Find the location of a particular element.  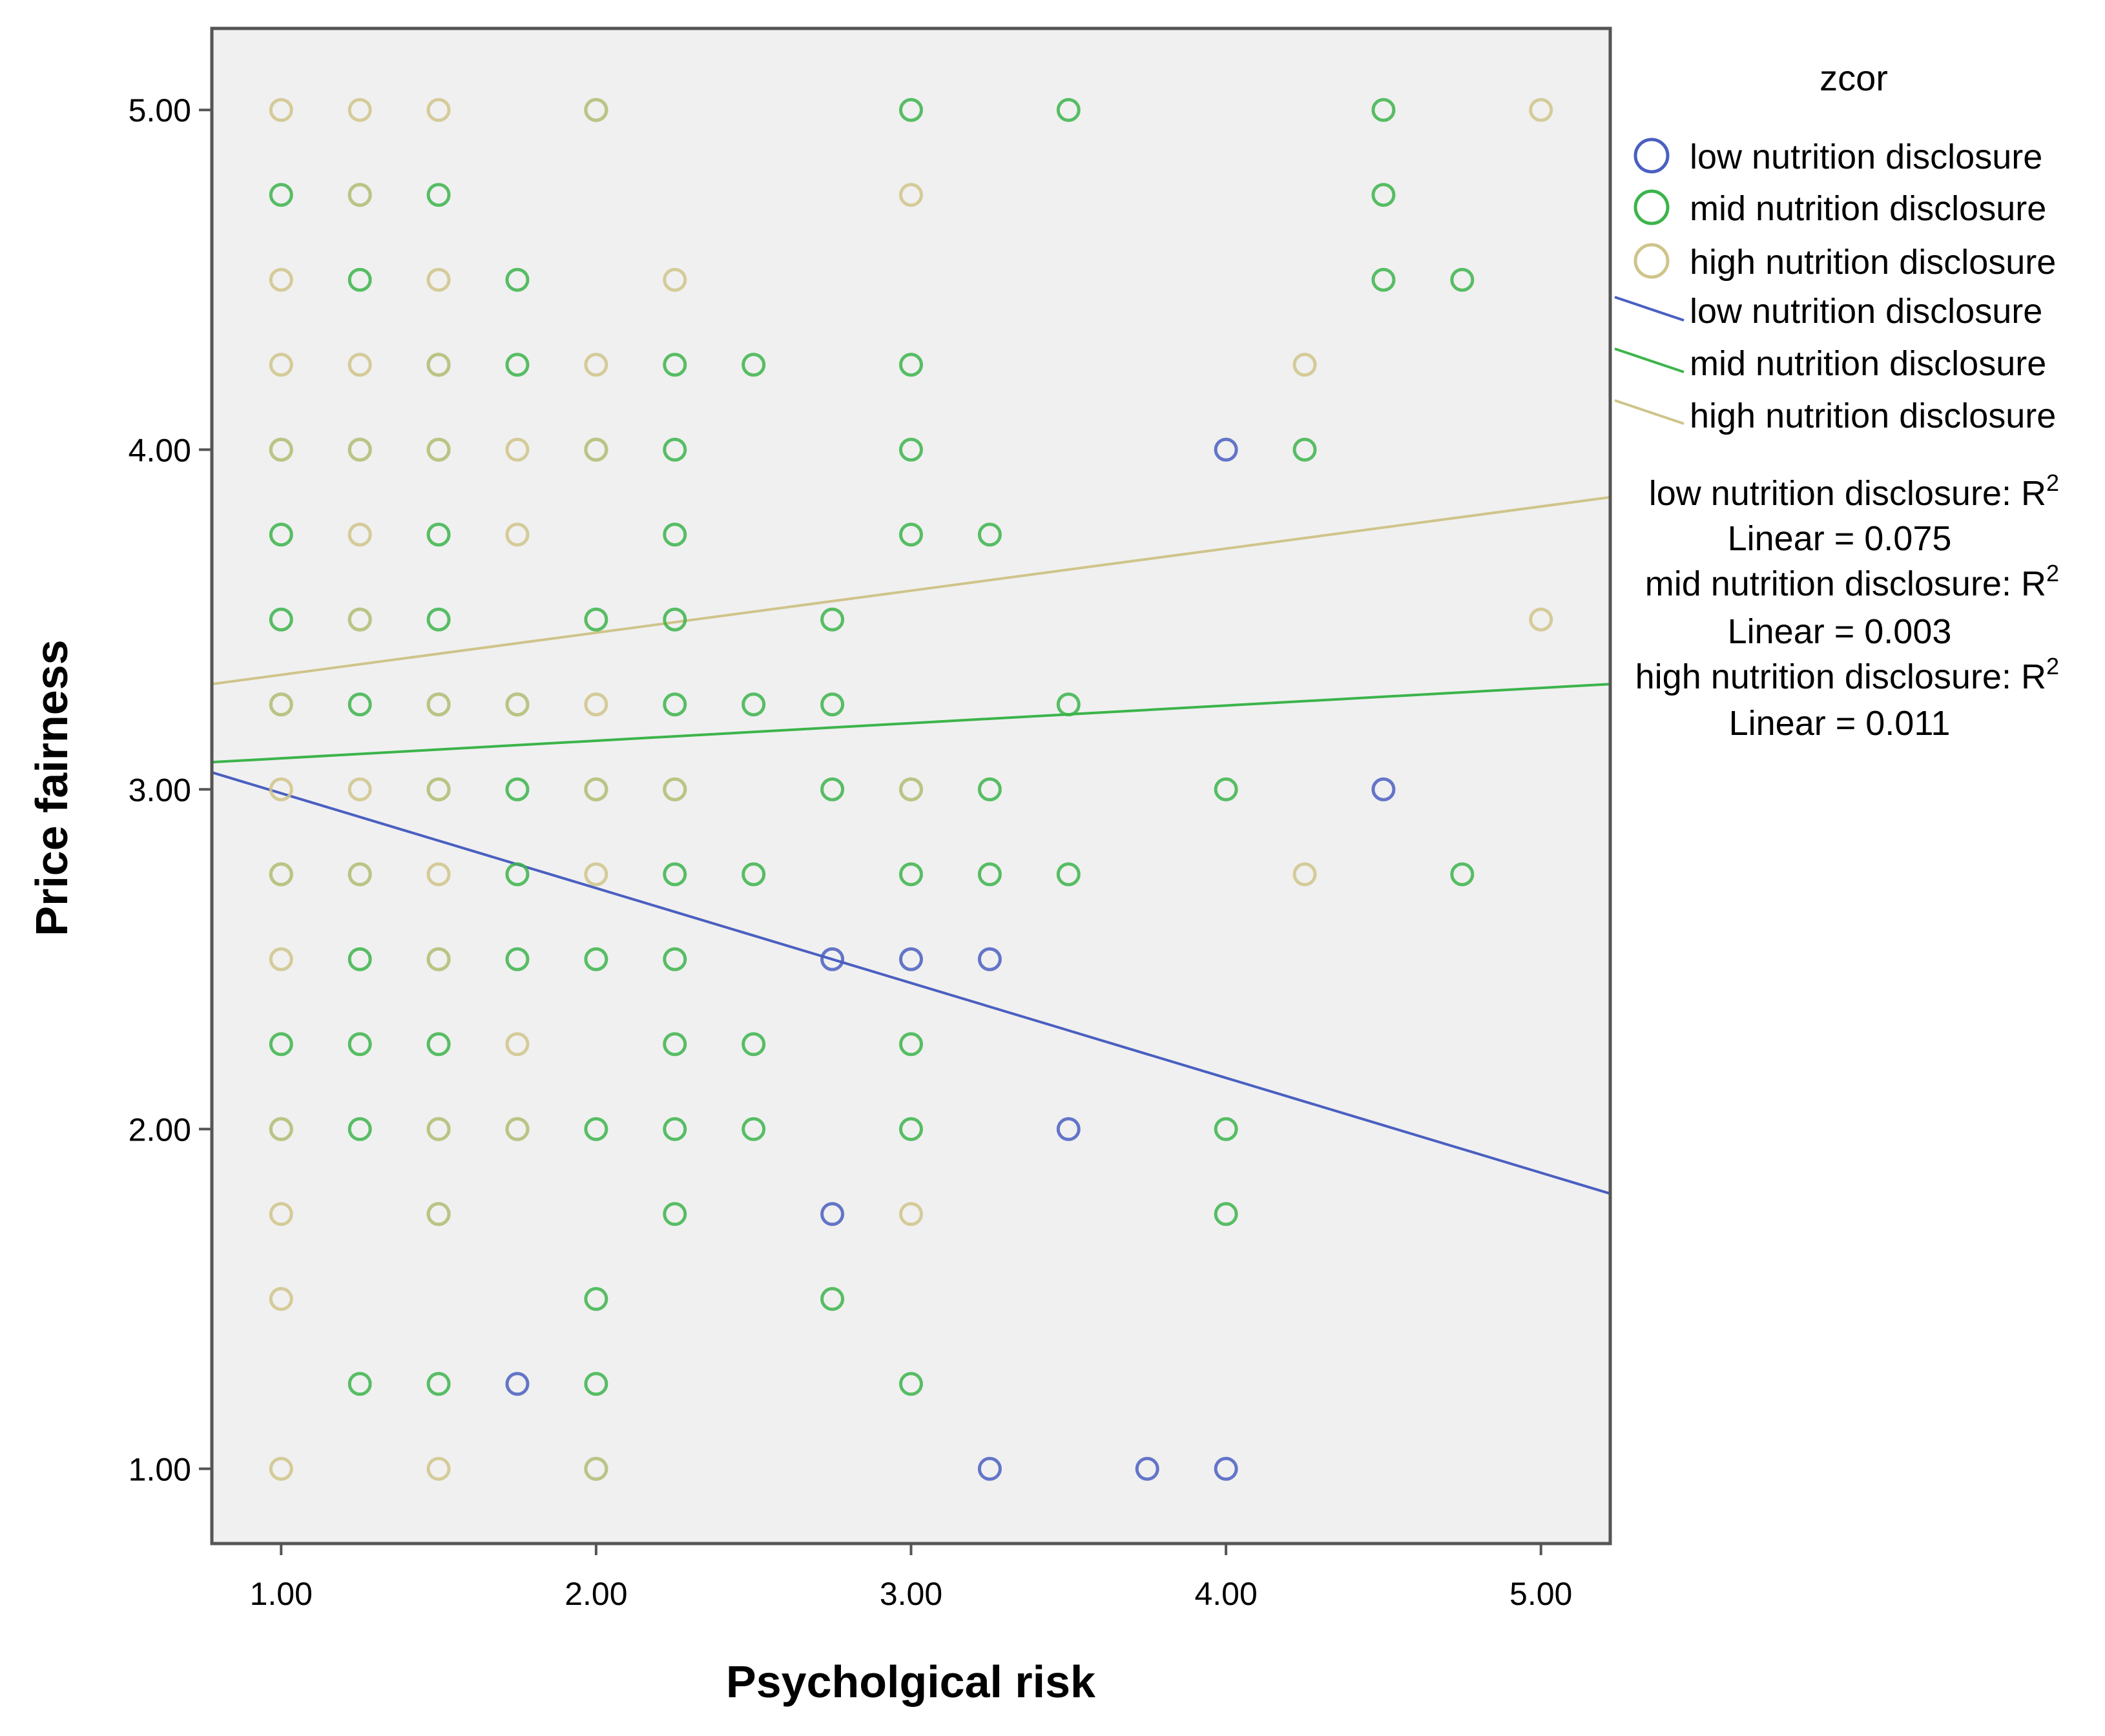

r2-mid-value: Linear = 0.003 is located at coordinates (1840, 631).